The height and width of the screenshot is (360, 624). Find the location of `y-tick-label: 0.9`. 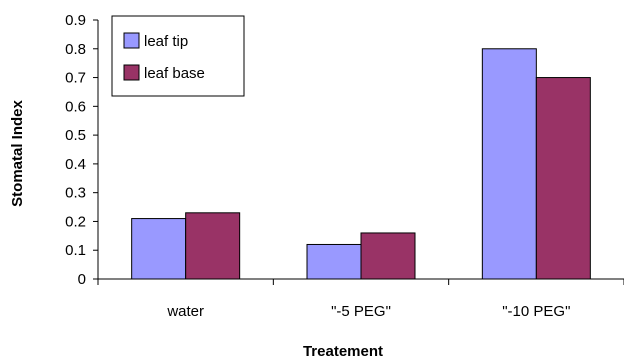

y-tick-label: 0.9 is located at coordinates (75, 20).